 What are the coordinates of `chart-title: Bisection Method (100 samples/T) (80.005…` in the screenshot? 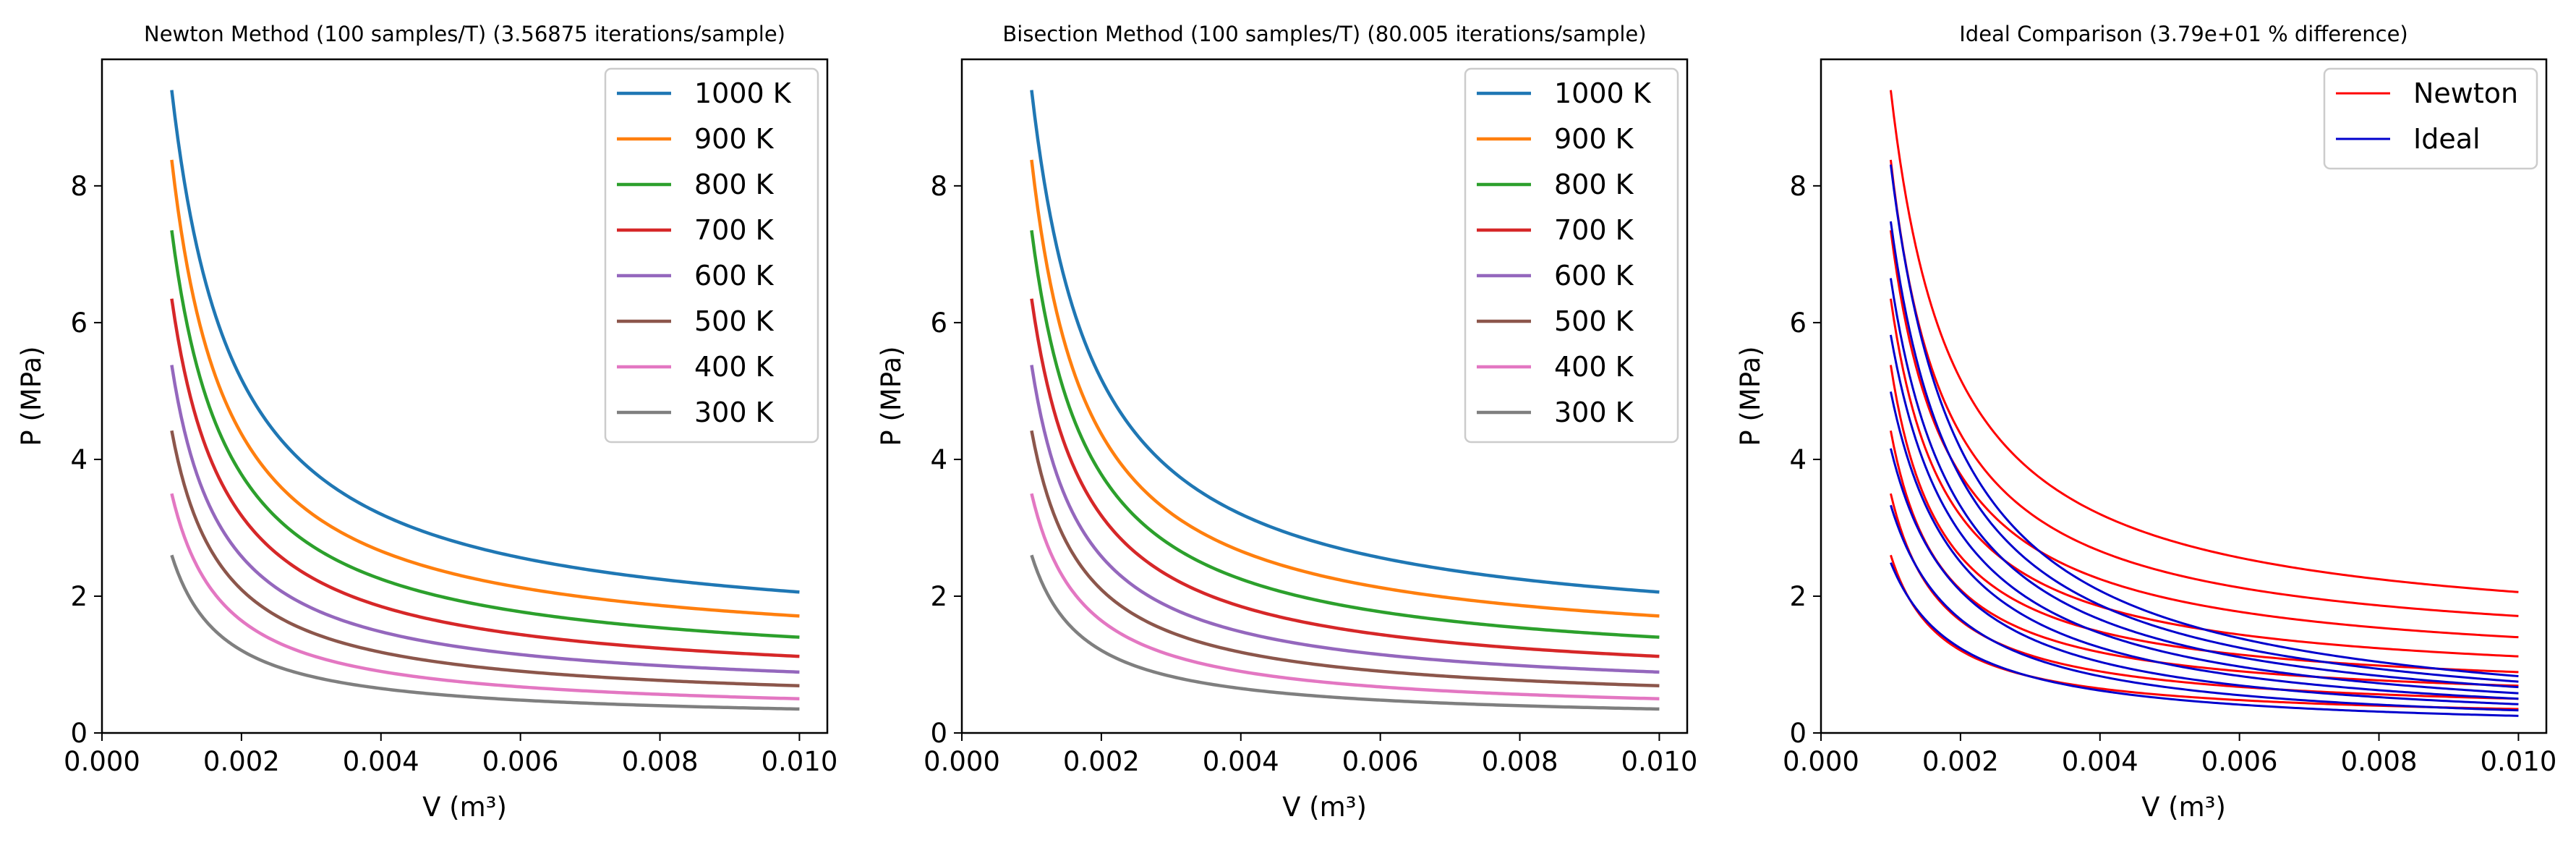 It's located at (1324, 34).